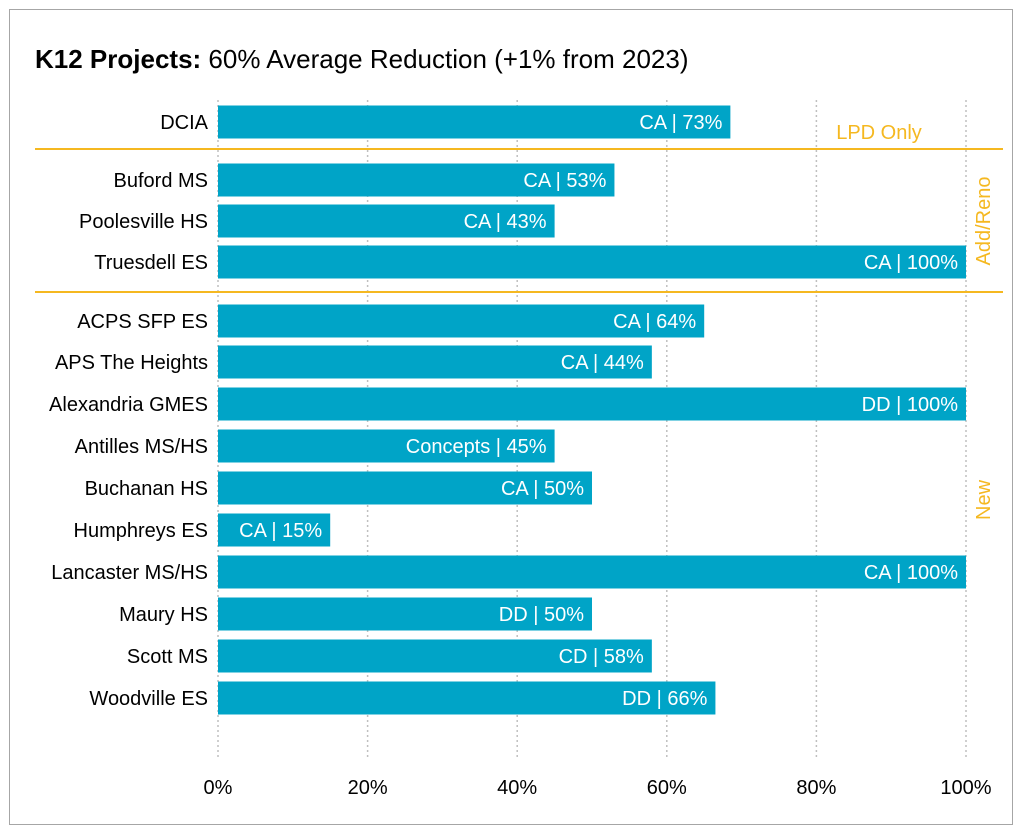 This screenshot has width=1024, height=836. Describe the element at coordinates (476, 447) in the screenshot. I see `bar-value-label: Concepts | 45%` at that location.